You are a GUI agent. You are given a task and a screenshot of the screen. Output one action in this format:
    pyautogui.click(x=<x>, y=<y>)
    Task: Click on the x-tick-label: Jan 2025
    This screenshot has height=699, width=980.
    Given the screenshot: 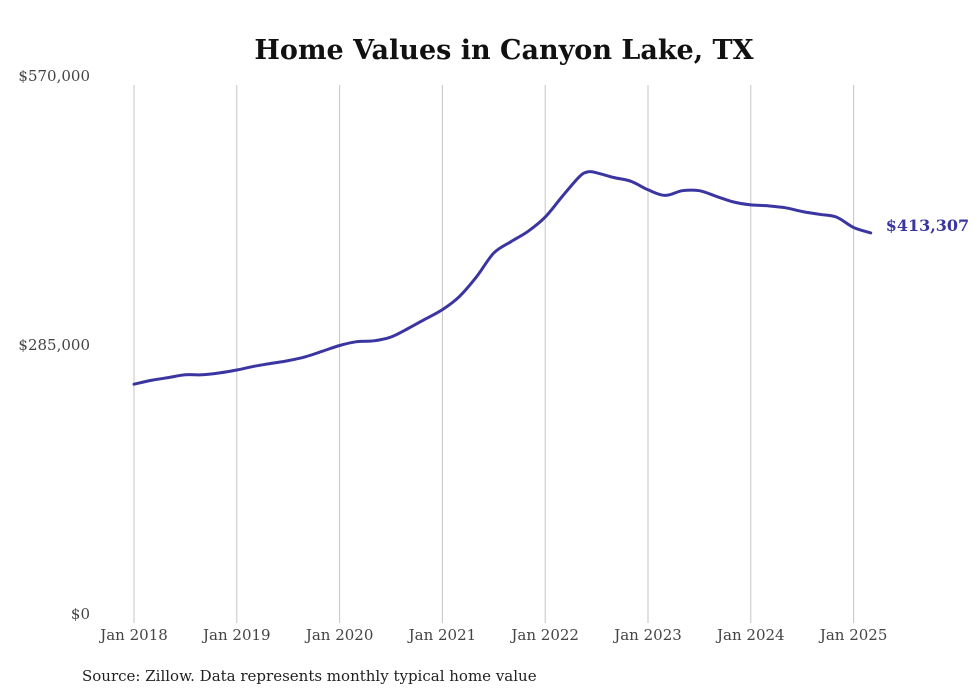 What is the action you would take?
    pyautogui.click(x=853, y=635)
    